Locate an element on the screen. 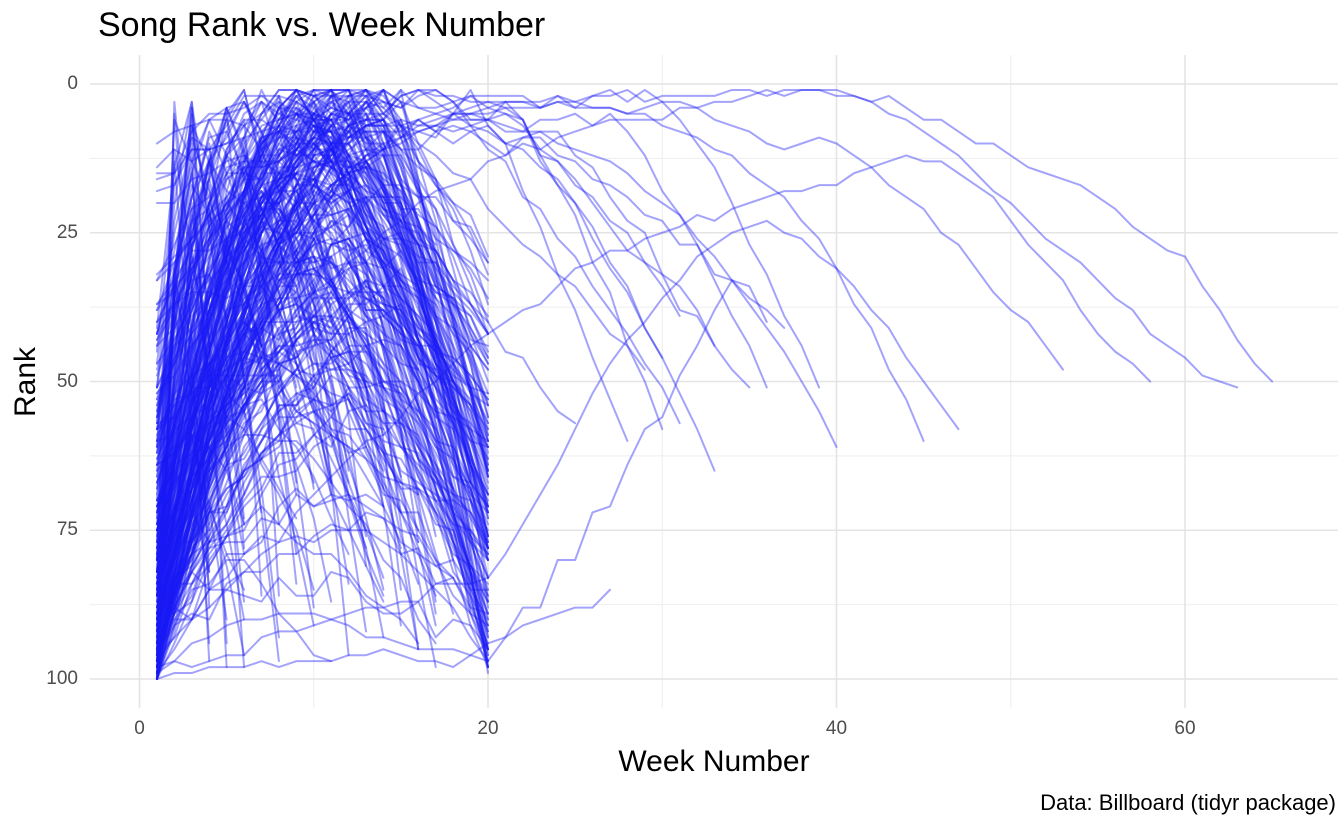 The height and width of the screenshot is (830, 1344). y-tick-label: 25 is located at coordinates (67, 232).